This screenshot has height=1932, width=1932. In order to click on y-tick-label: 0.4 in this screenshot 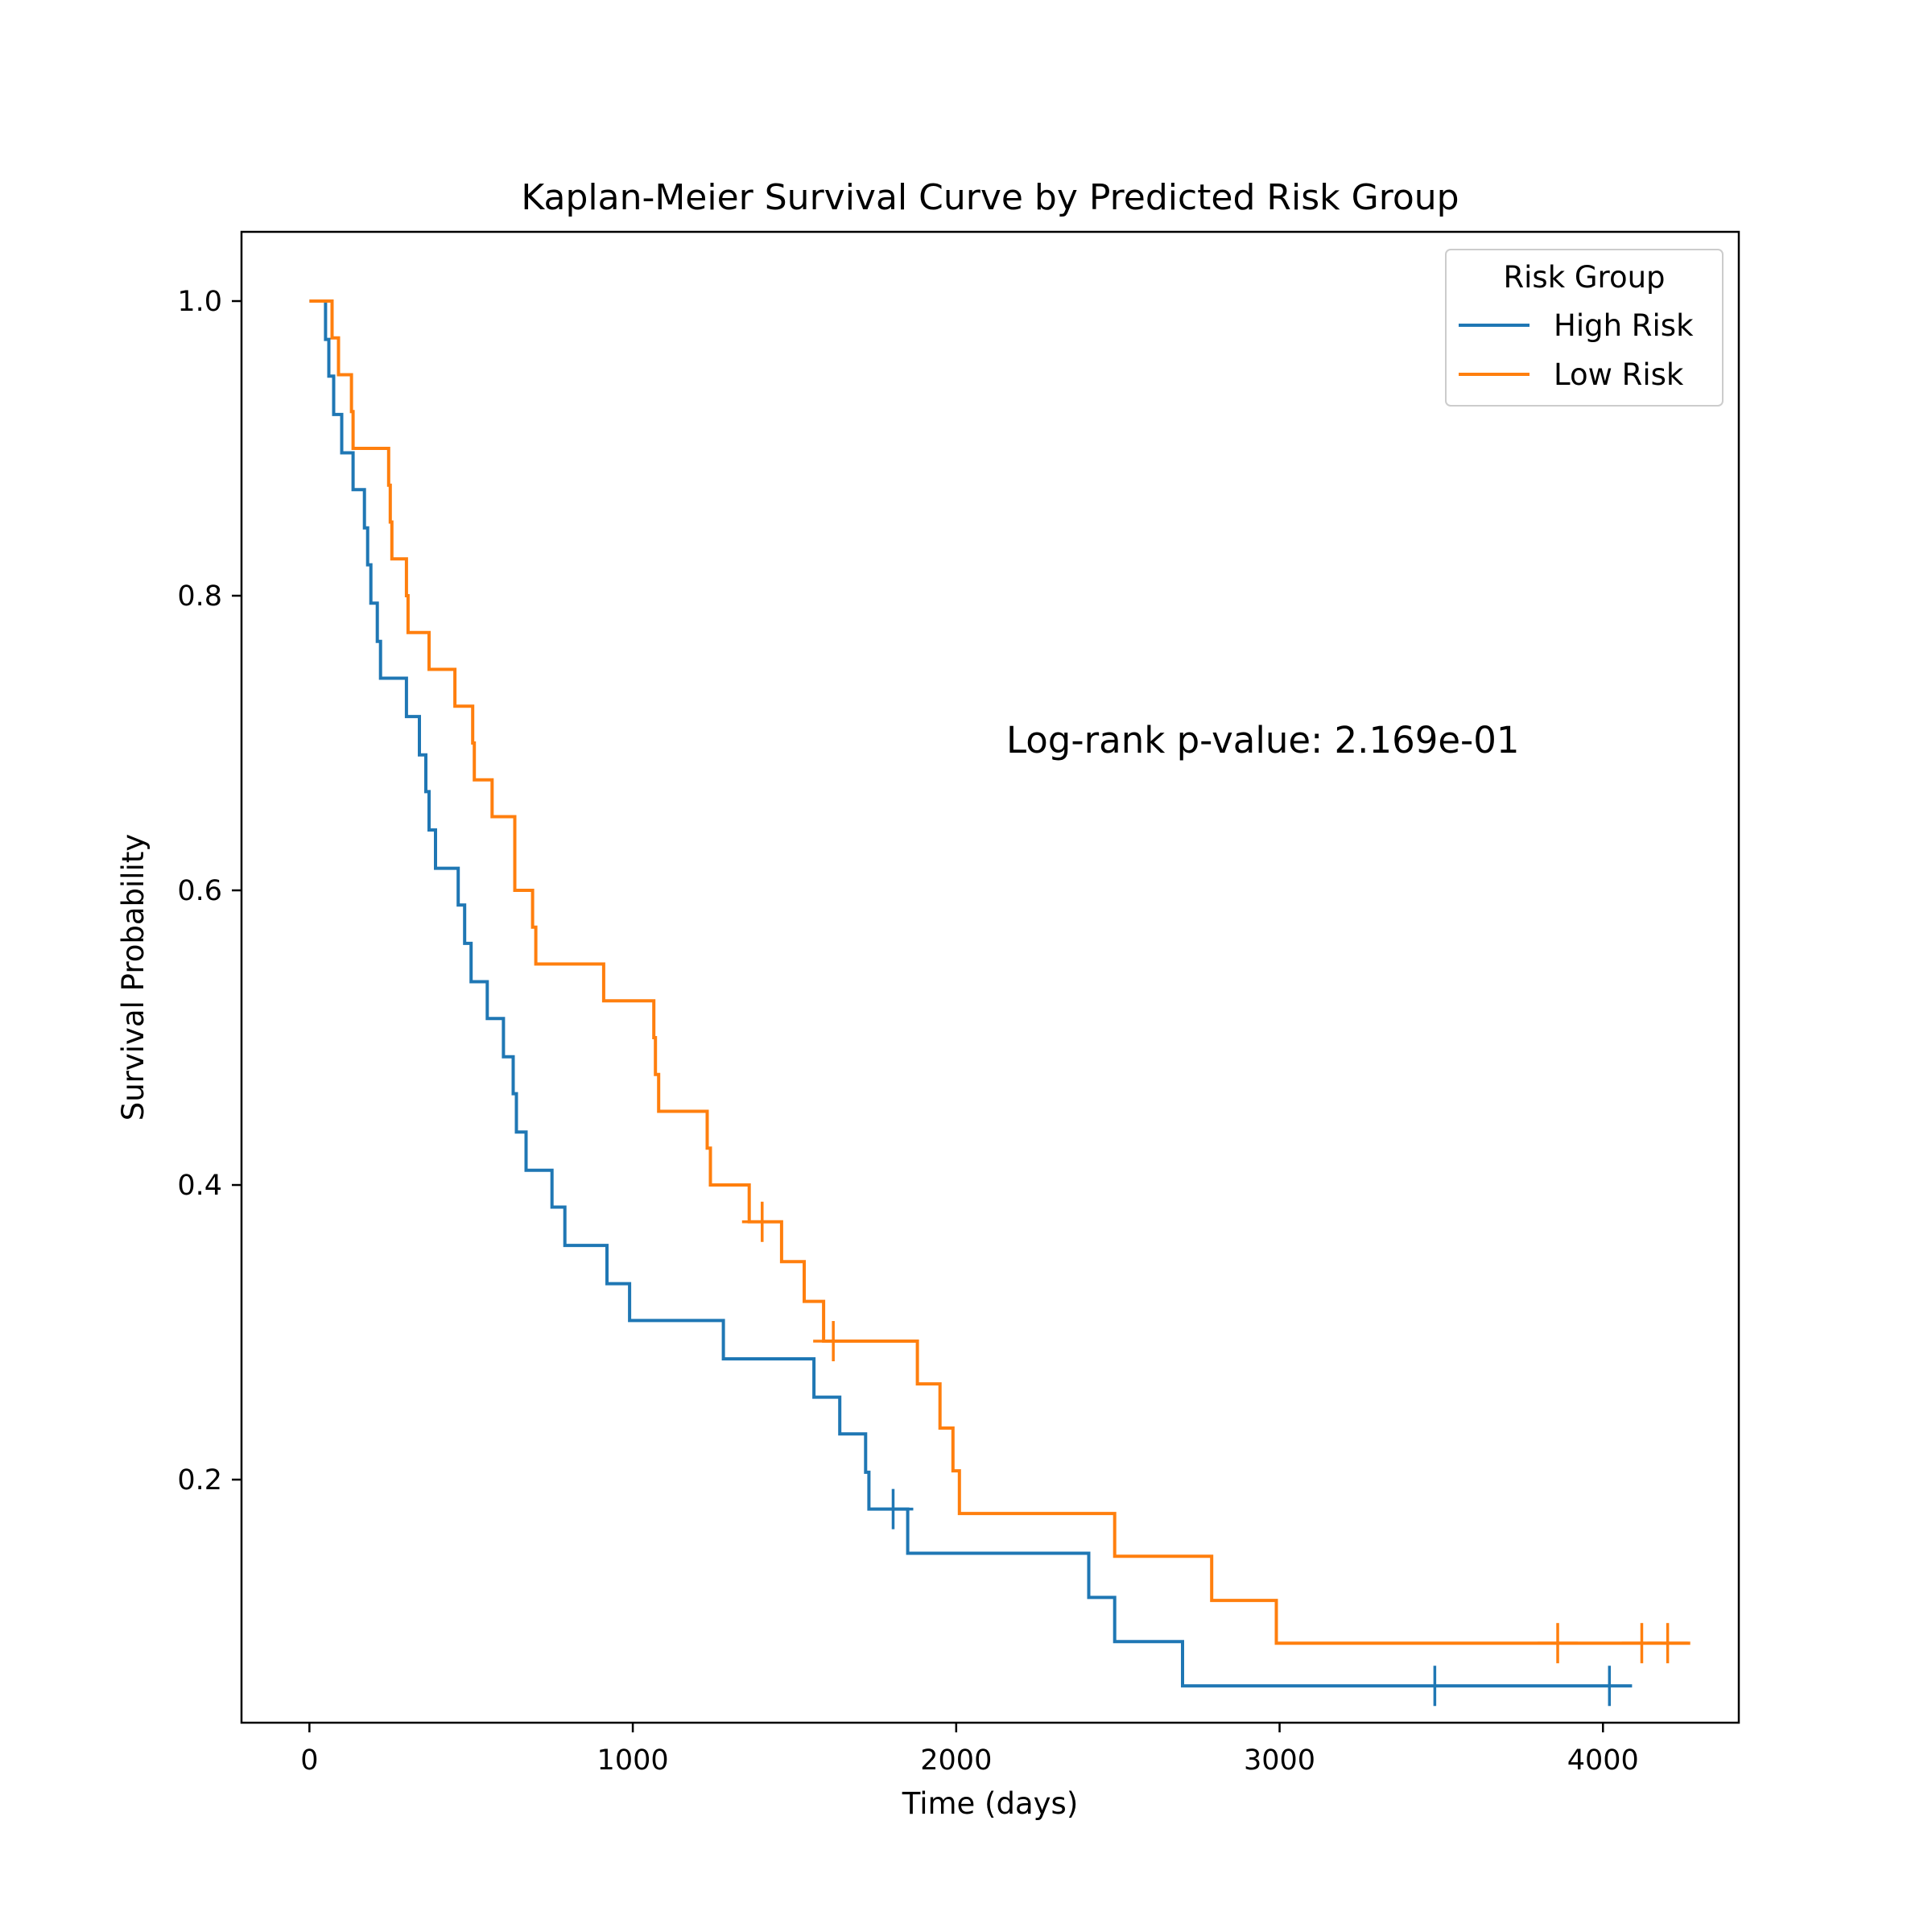, I will do `click(199, 1186)`.